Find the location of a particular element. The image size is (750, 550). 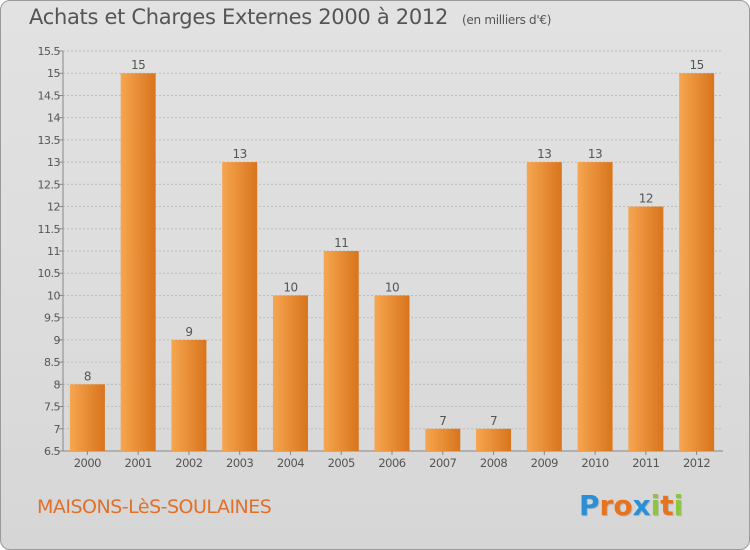

chart-unit: (en milliers d'€) is located at coordinates (507, 20).